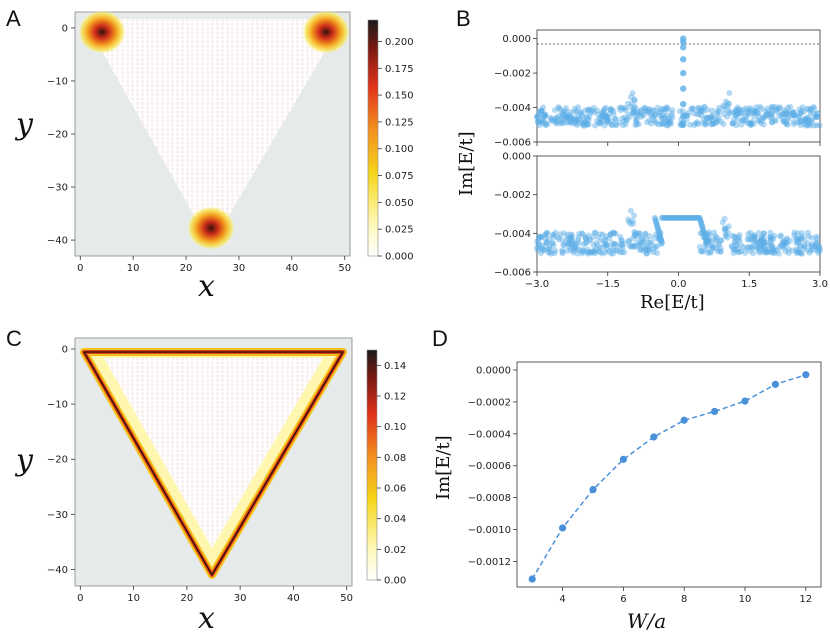  I want to click on y-tick-label: −20, so click(57, 135).